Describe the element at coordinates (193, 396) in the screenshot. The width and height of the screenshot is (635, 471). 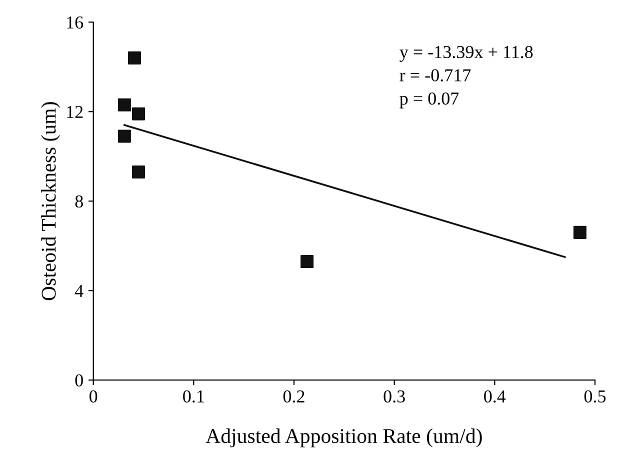
I see `x-tick-label: 0.1` at that location.